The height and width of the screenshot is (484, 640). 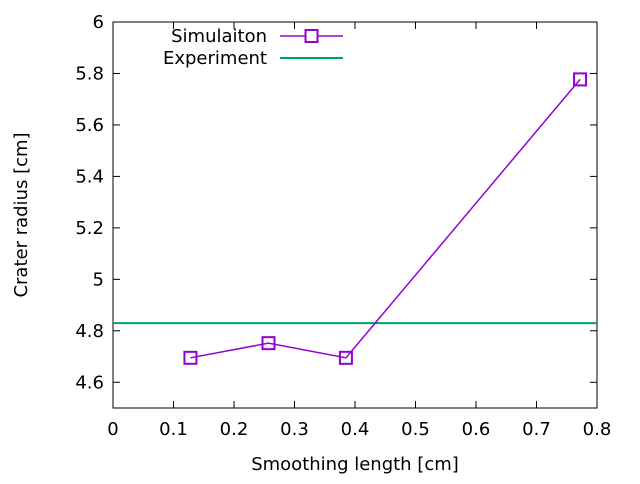 I want to click on legend-marker-simulation, so click(x=311, y=36).